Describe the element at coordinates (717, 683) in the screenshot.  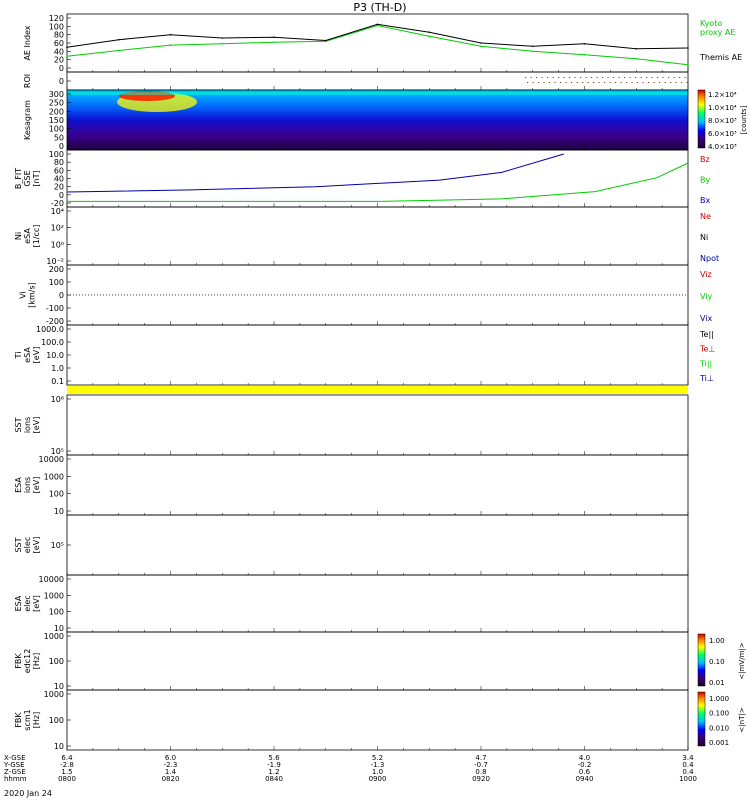
I see `fbk-edc-colorbar-tick: 0.01` at that location.